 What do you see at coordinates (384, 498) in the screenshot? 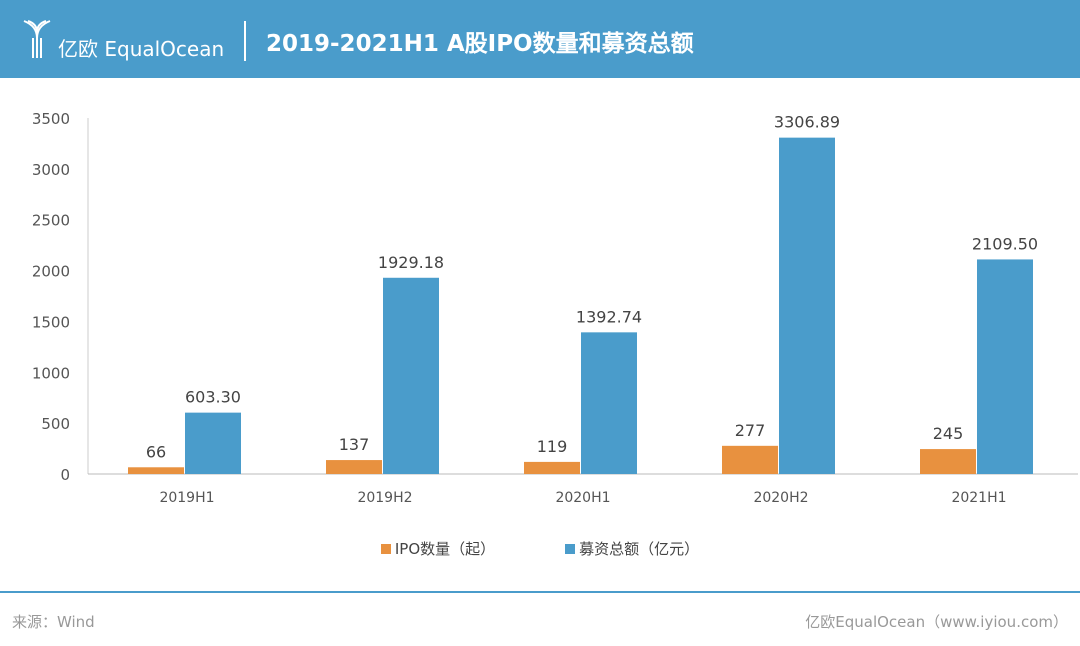
I see `x-tick-label: 2019H2` at bounding box center [384, 498].